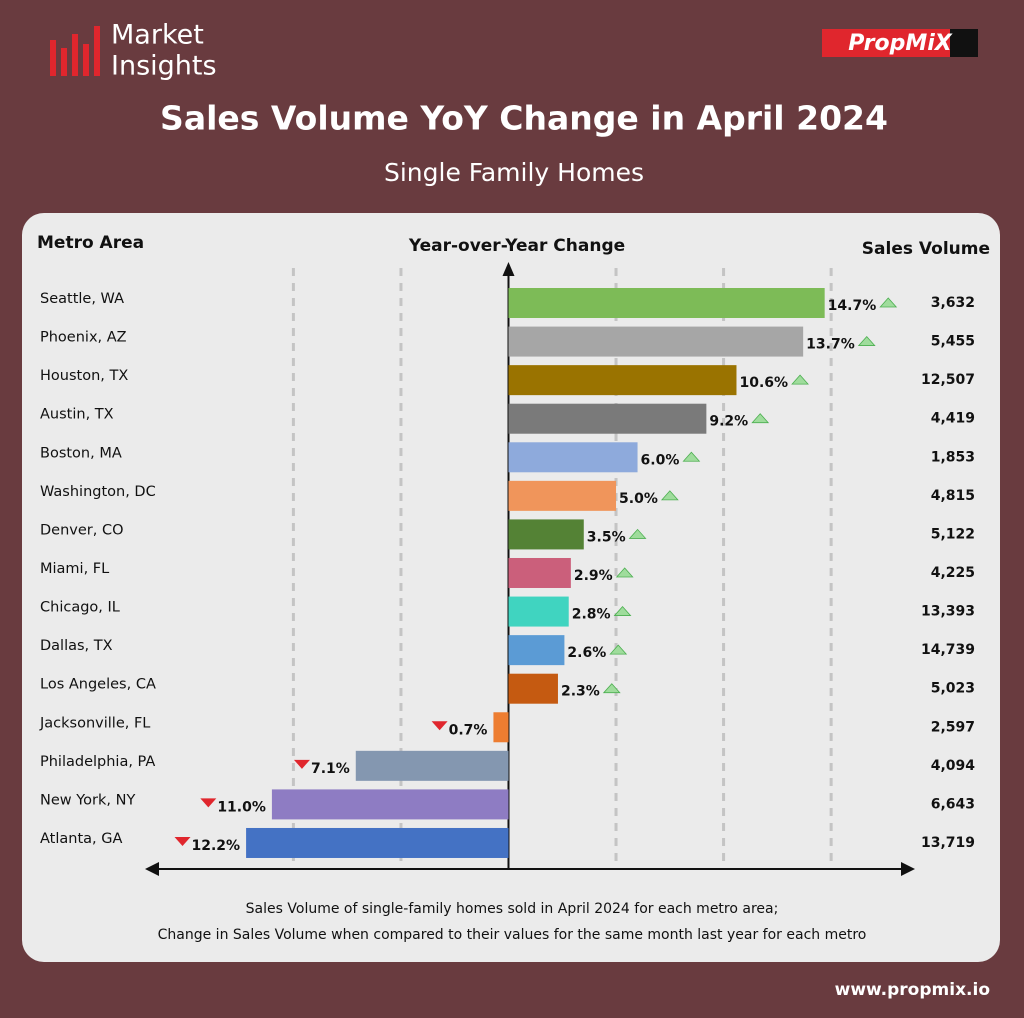 This screenshot has width=1024, height=1018. I want to click on category-label: Phoenix, AZ, so click(83, 338).